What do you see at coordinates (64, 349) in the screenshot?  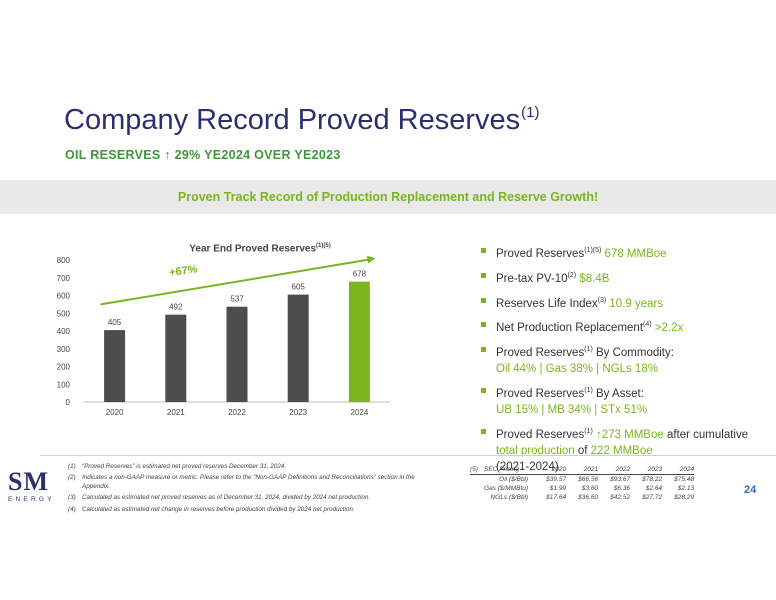 I see `y-tick-label: 300` at bounding box center [64, 349].